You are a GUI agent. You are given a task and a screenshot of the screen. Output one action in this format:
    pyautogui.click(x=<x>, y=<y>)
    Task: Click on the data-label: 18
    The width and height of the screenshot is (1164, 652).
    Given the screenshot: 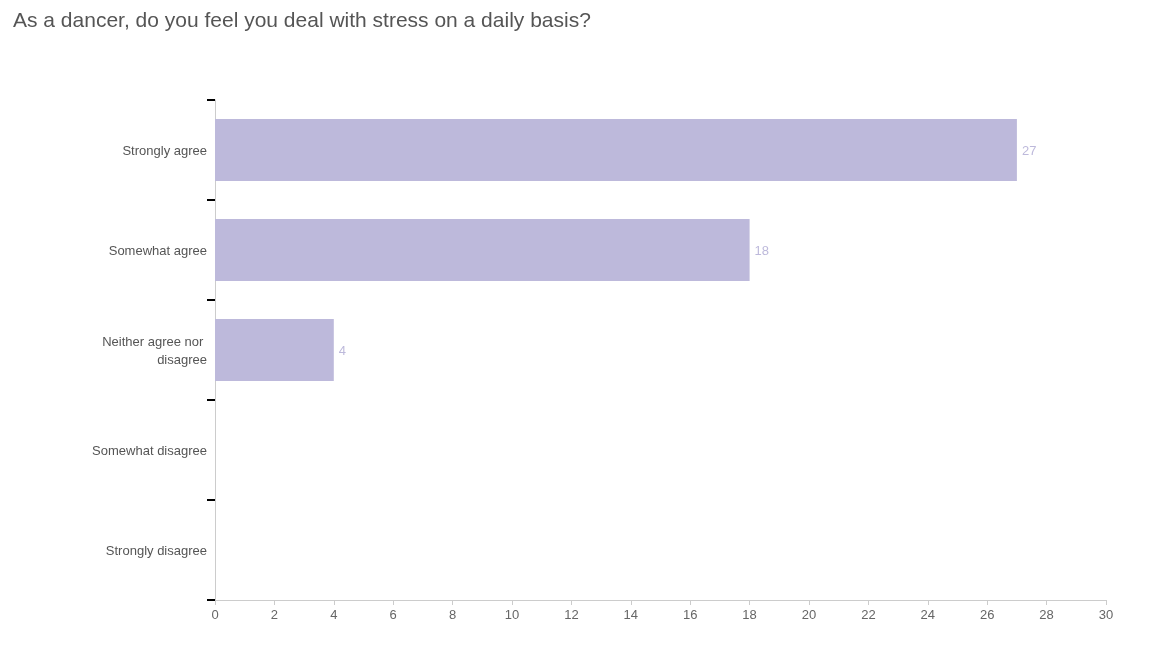 What is the action you would take?
    pyautogui.click(x=762, y=250)
    